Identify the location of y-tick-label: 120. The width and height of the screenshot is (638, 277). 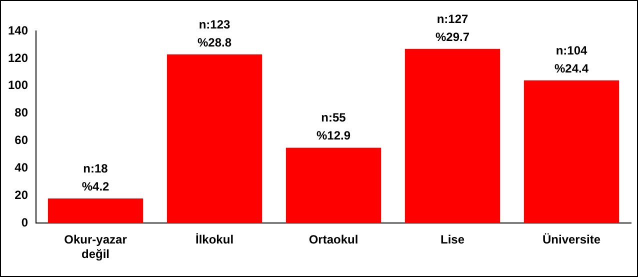
(18, 57).